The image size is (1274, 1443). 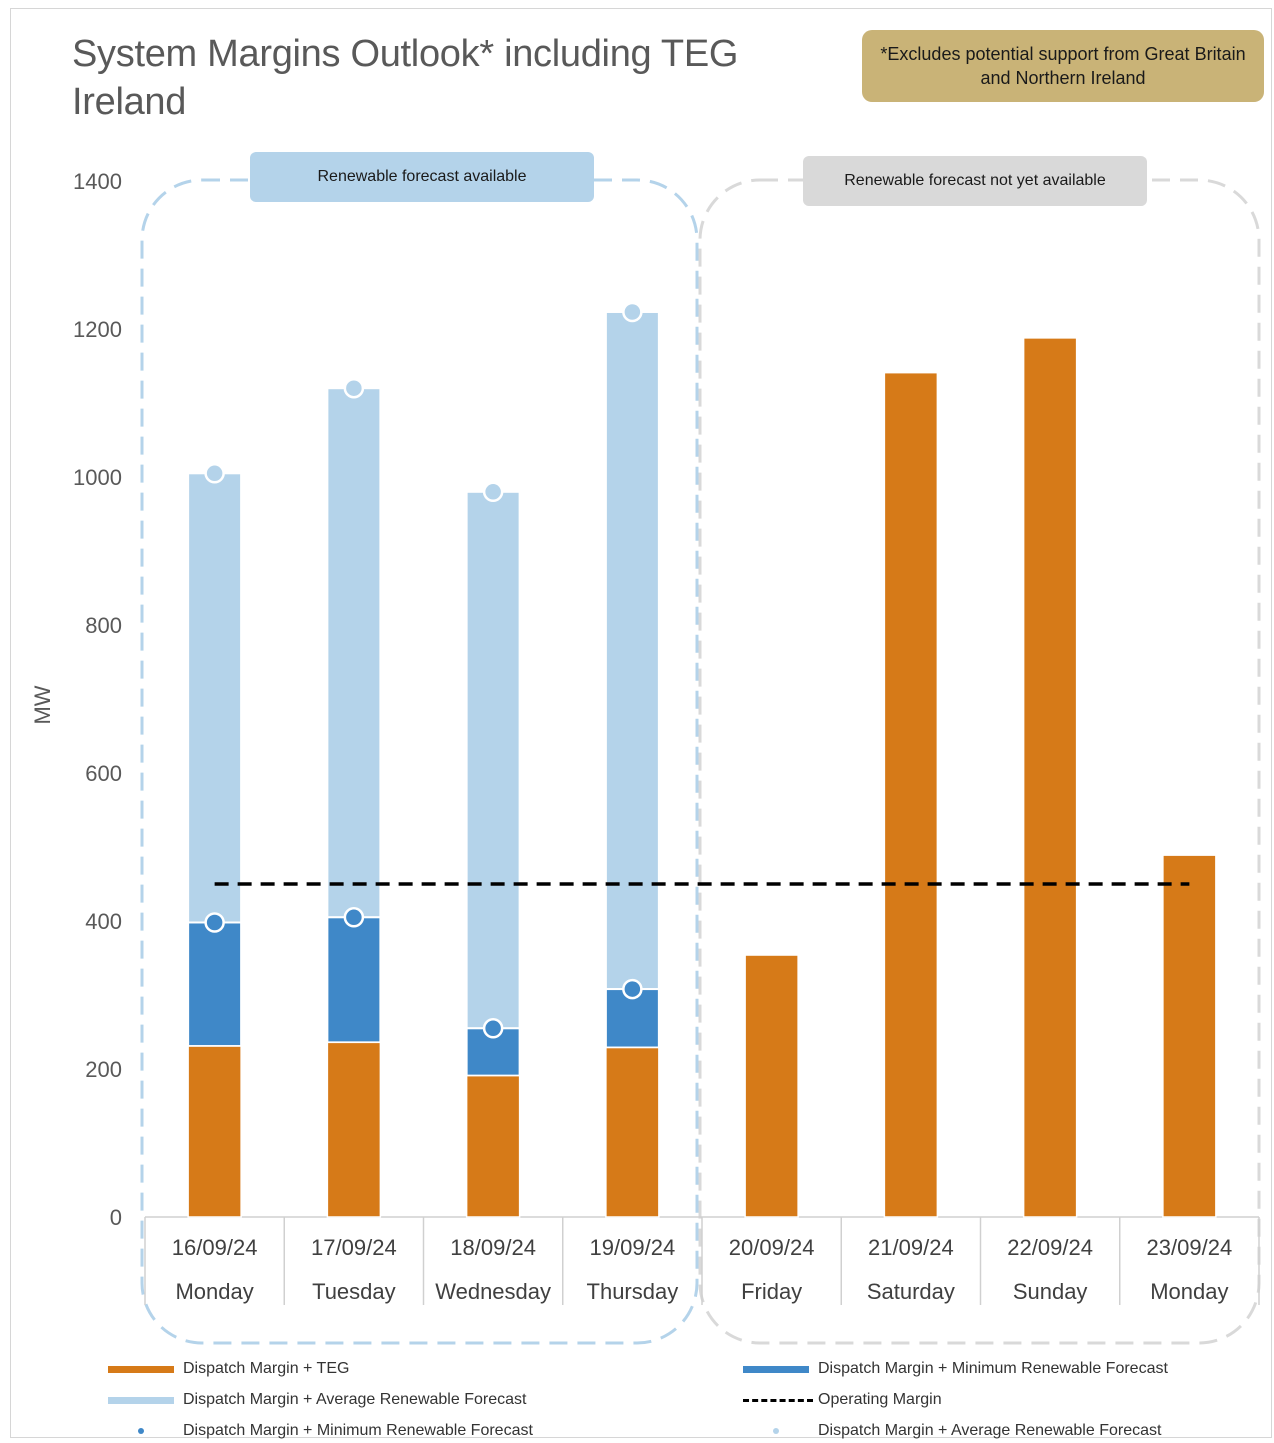 I want to click on y-tick-label: 1000, so click(x=97, y=477).